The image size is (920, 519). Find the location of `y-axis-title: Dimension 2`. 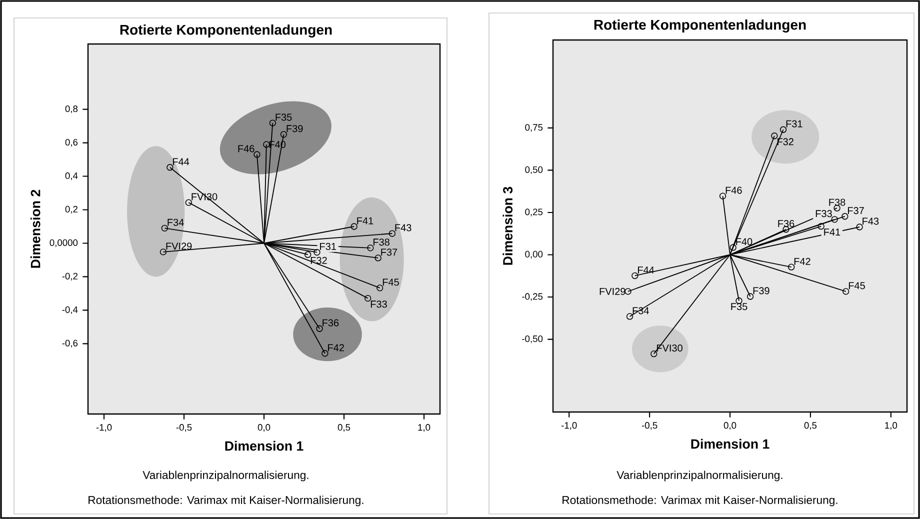

y-axis-title: Dimension 2 is located at coordinates (35, 229).